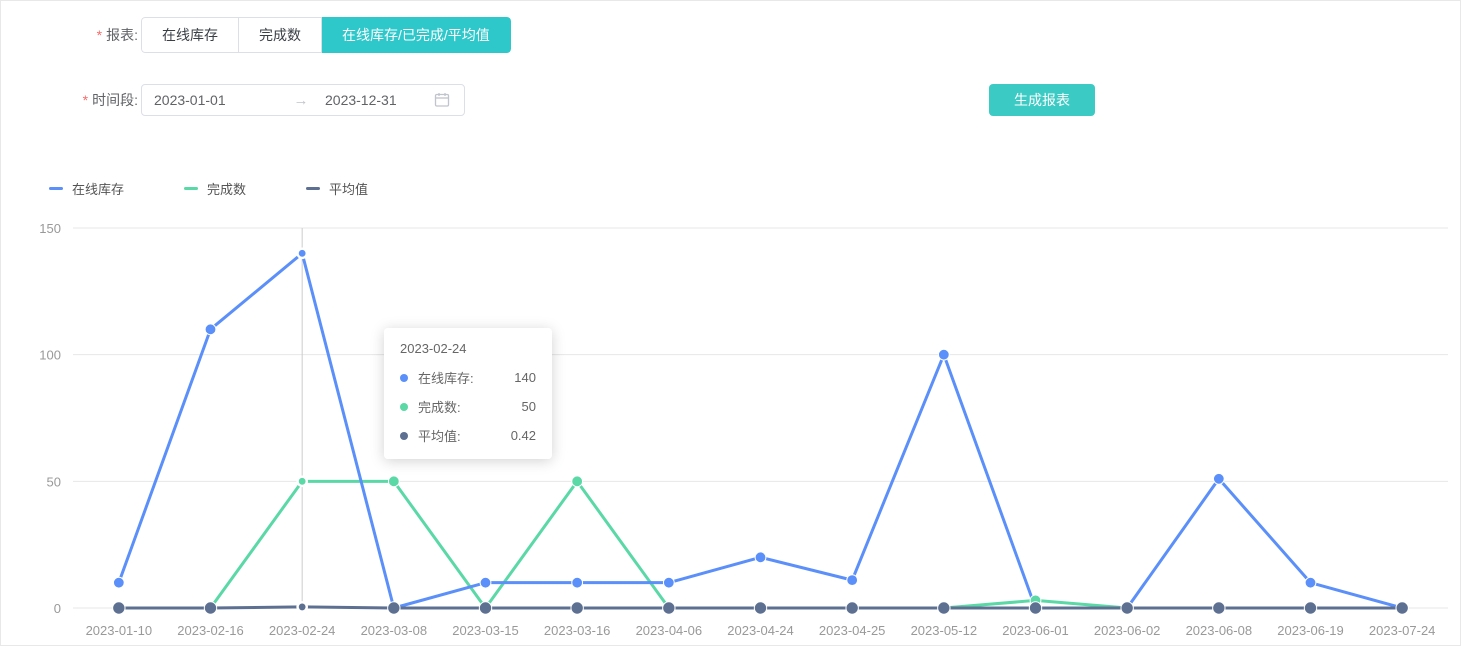 The image size is (1461, 646). What do you see at coordinates (50, 355) in the screenshot?
I see `svg-text: 100` at bounding box center [50, 355].